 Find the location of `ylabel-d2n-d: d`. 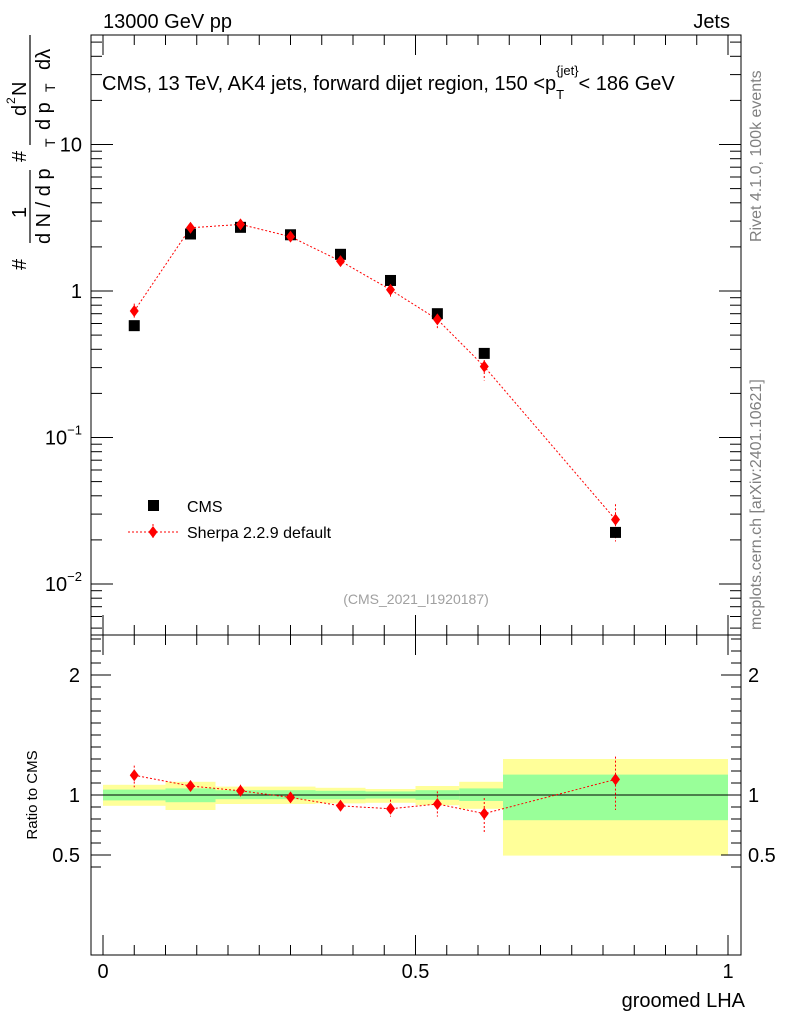

ylabel-d2n-d: d is located at coordinates (20, 110).